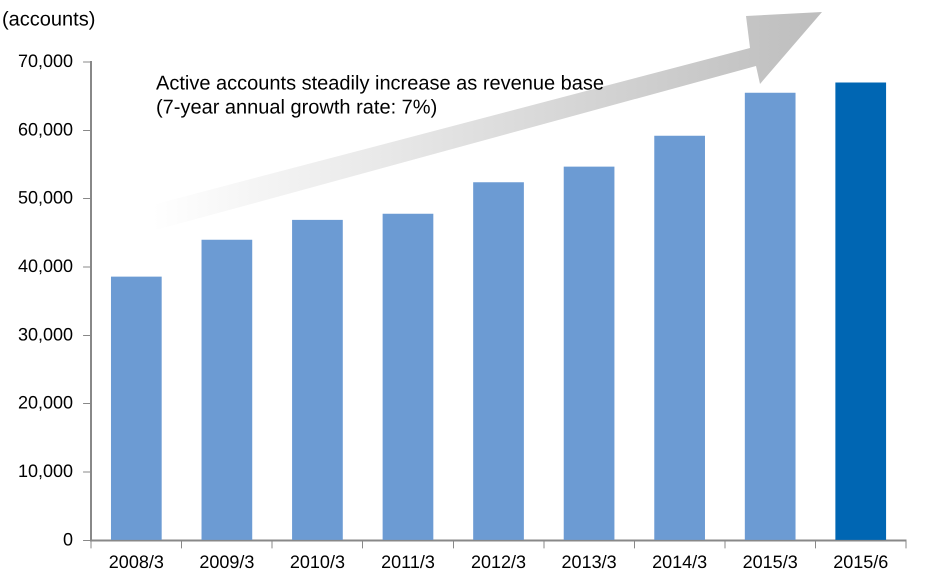 Image resolution: width=941 pixels, height=586 pixels. What do you see at coordinates (46, 60) in the screenshot?
I see `y-tick-label: 70,000` at bounding box center [46, 60].